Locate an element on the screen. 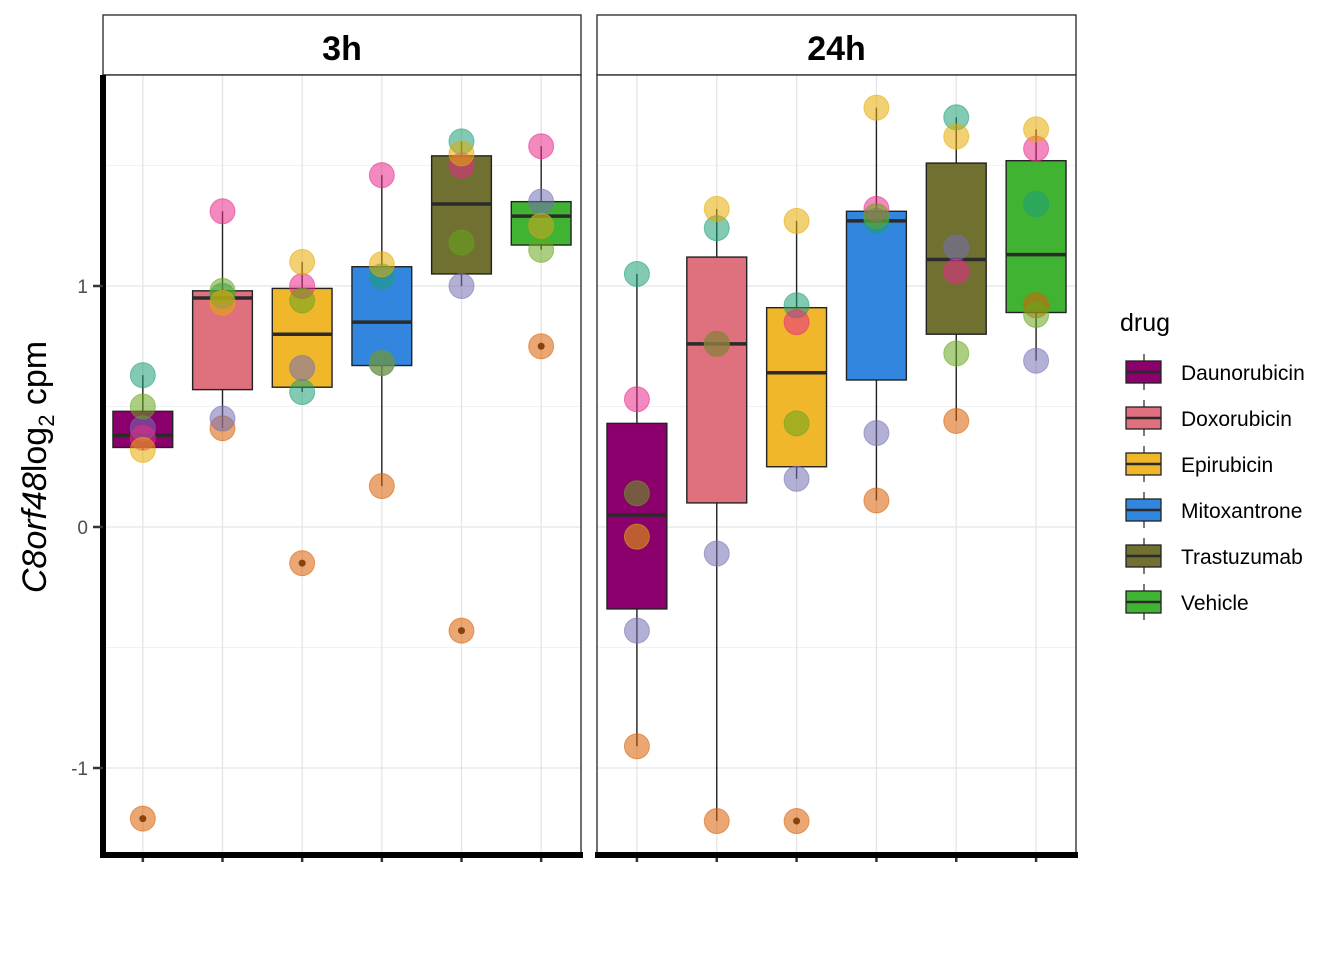  legend-item-epirubicin: Epirubicin is located at coordinates (1199, 464).